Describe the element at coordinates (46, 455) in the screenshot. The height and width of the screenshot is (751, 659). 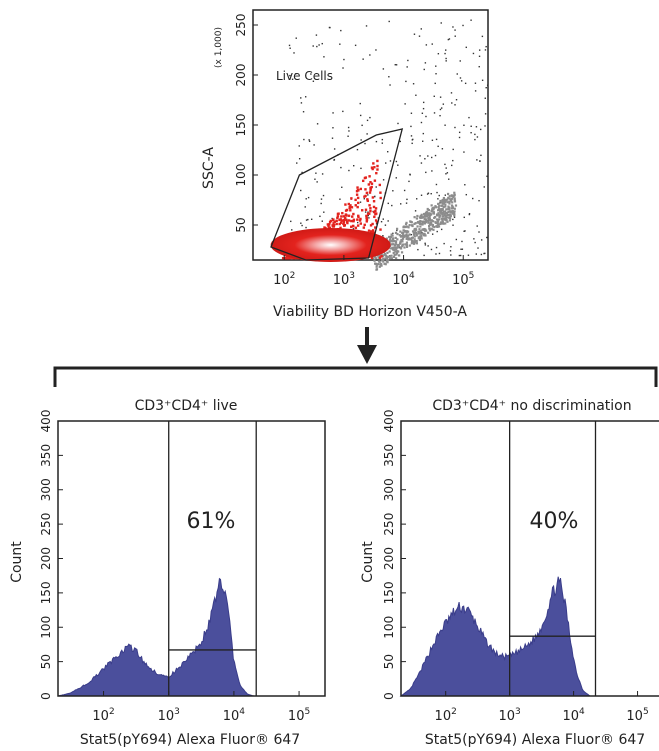
I see `hist-y-tick-label: 350` at that location.